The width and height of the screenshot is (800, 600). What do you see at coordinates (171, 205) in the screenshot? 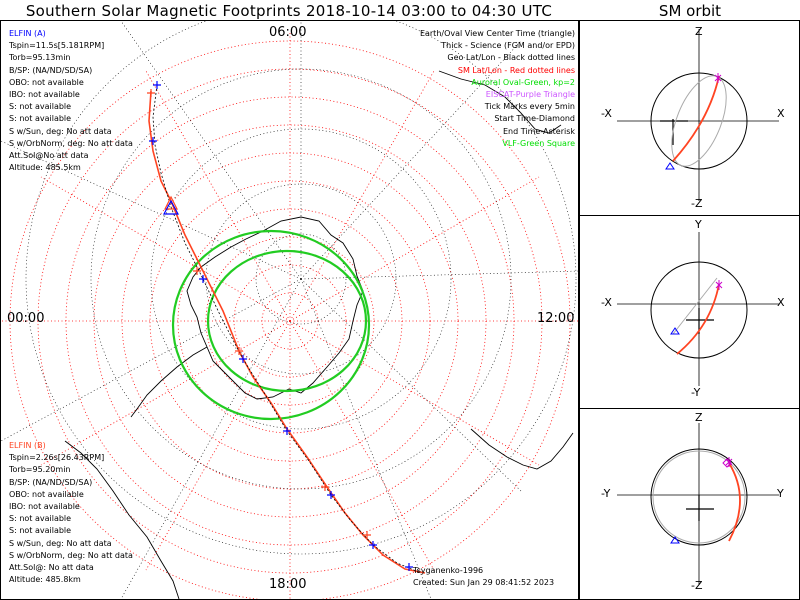
I see `view-center-triangles` at bounding box center [171, 205].